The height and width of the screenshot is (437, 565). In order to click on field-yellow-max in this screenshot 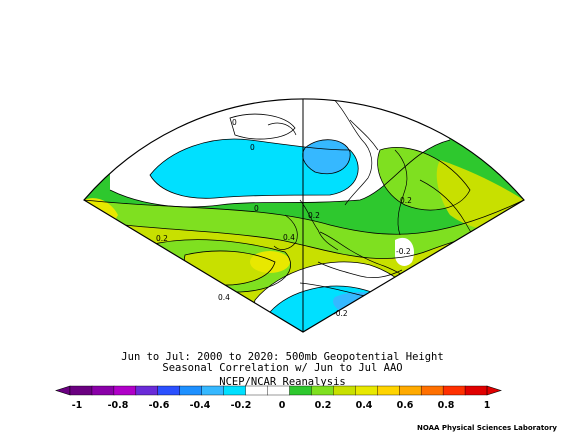, I will do `click(270, 262)`.